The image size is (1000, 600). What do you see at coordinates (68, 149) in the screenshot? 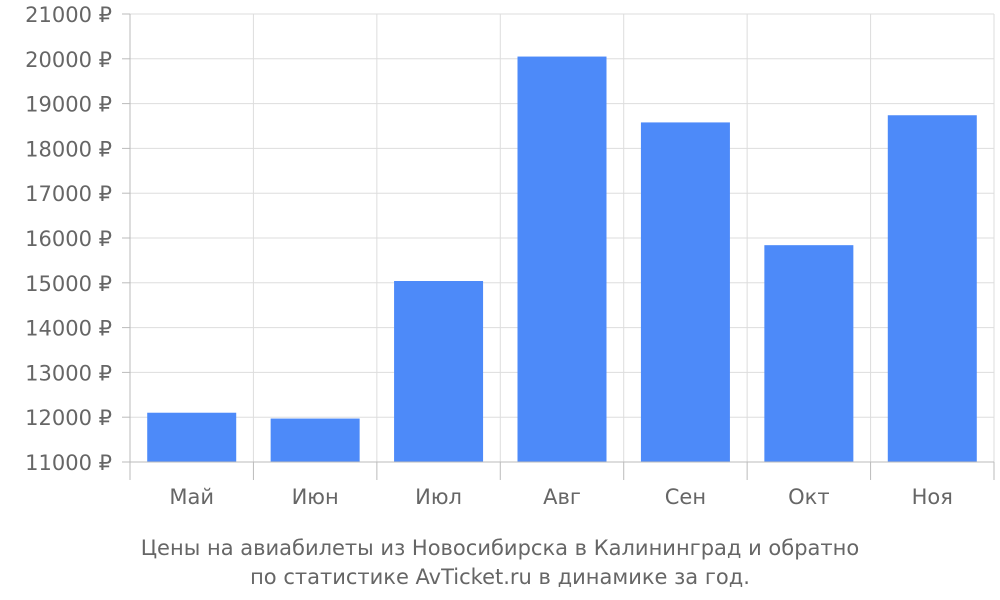
I see `y-tick-label: 18000 ₽` at bounding box center [68, 149].